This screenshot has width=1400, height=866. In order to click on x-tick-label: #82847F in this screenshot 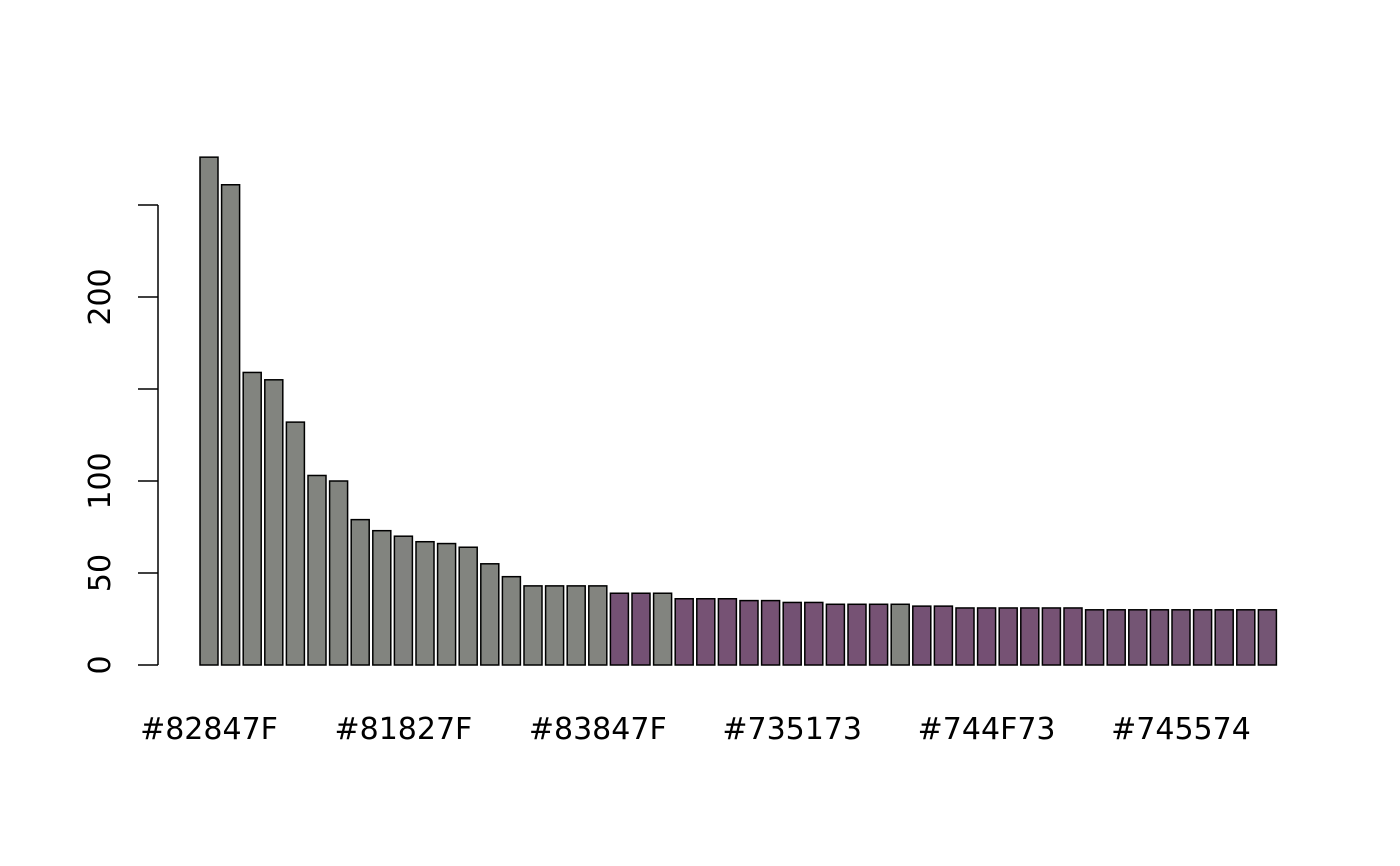, I will do `click(209, 729)`.